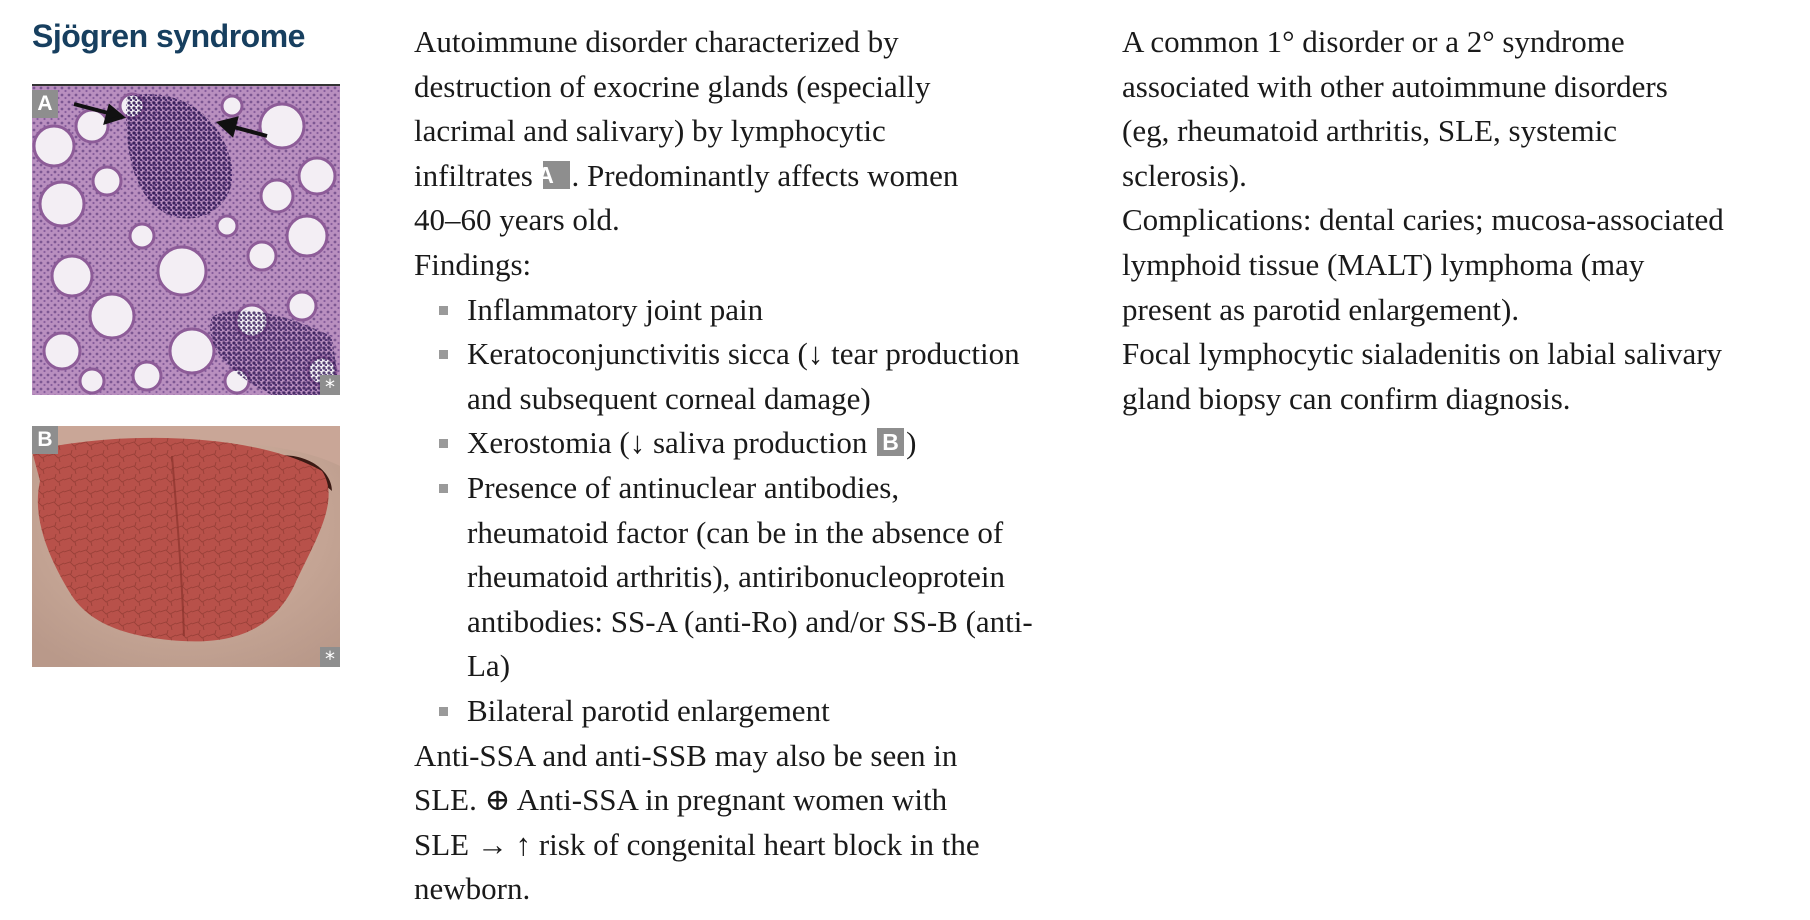  Describe the element at coordinates (45, 104) in the screenshot. I see `figure-a-label: A` at that location.